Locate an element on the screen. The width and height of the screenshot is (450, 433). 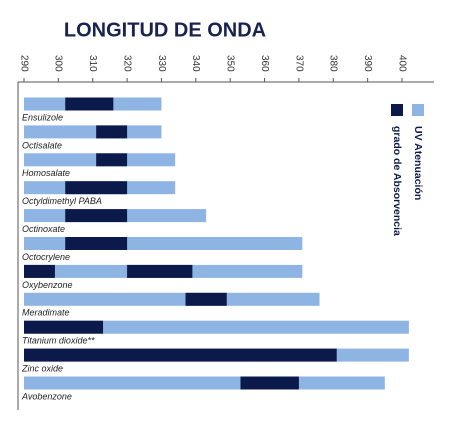
category-label: Meradimate is located at coordinates (46, 313).